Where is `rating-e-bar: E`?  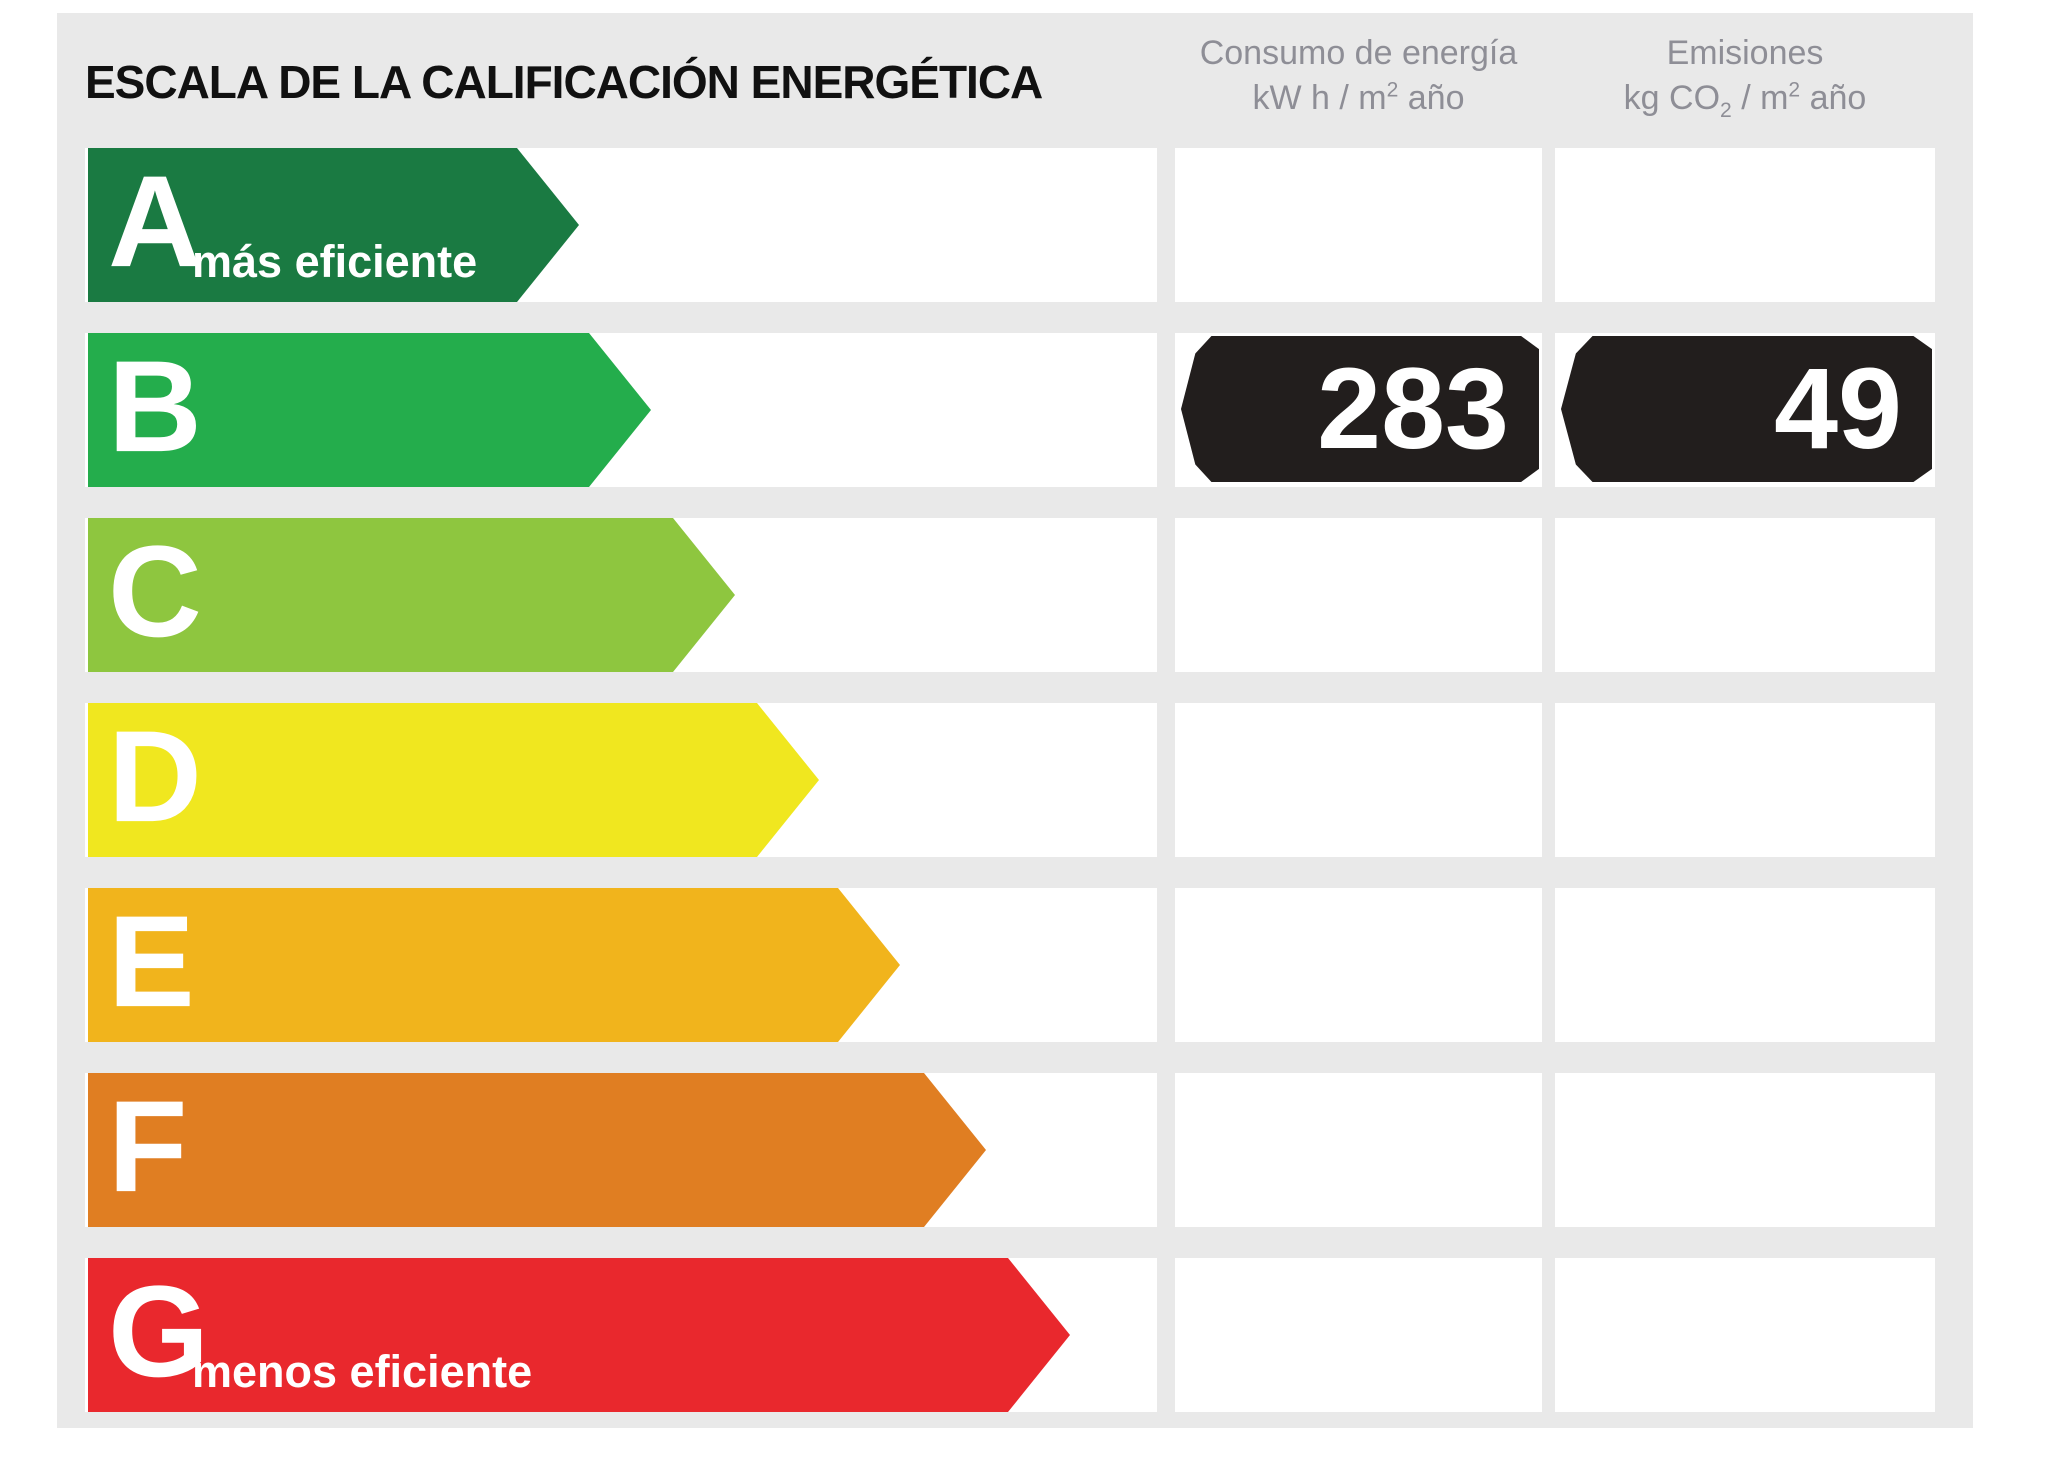 rating-e-bar: E is located at coordinates (494, 965).